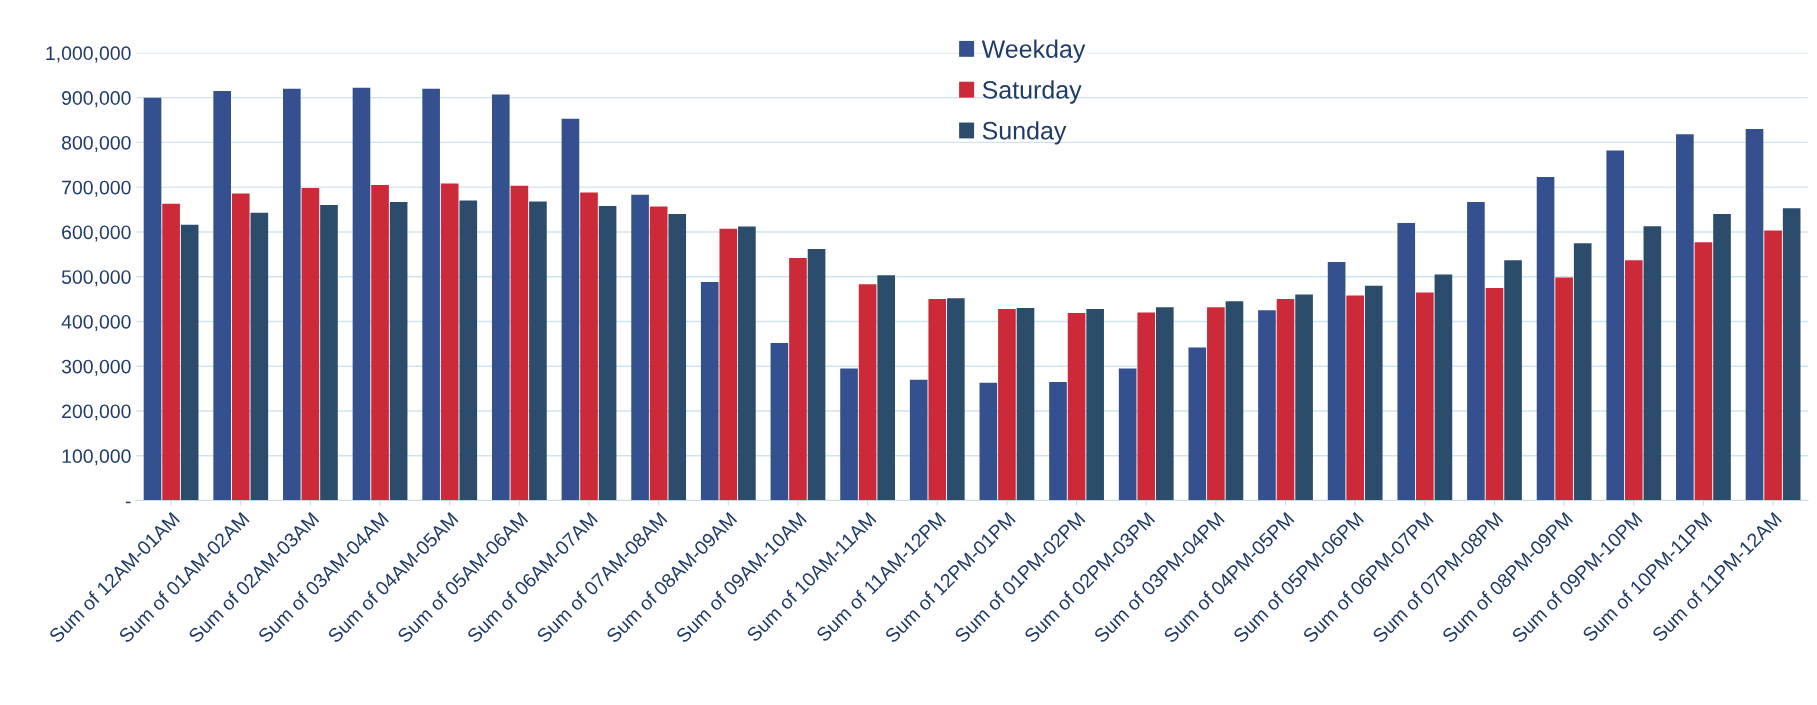 This screenshot has width=1817, height=705. Describe the element at coordinates (96, 457) in the screenshot. I see `y-tick-label: 100,000` at that location.